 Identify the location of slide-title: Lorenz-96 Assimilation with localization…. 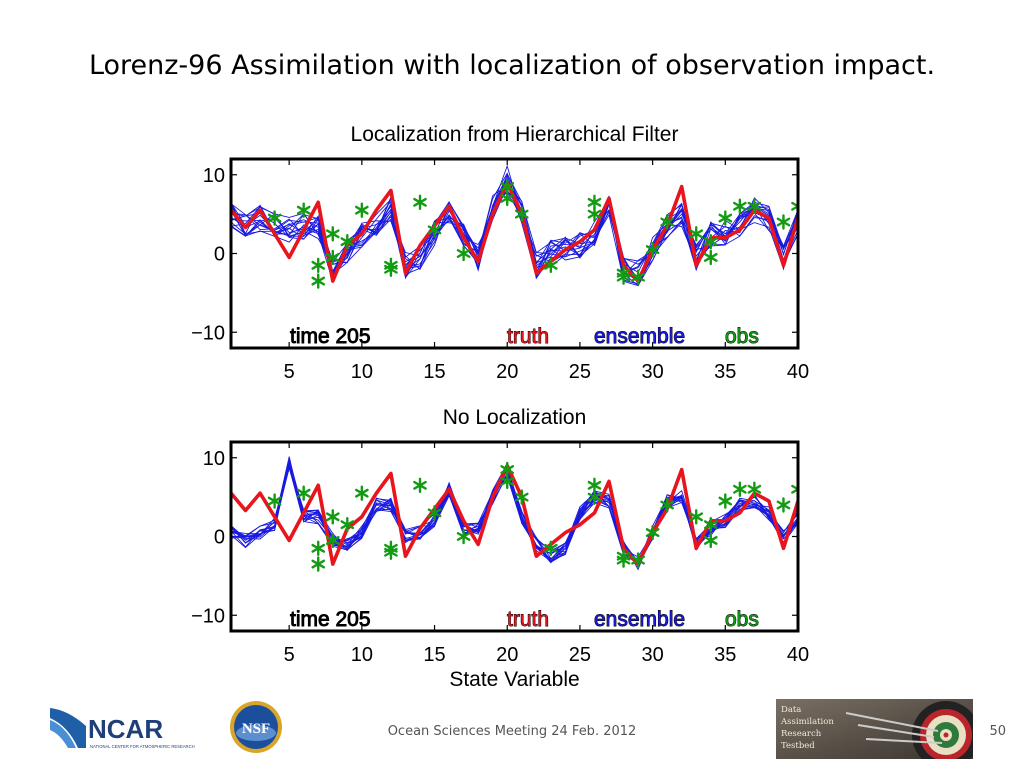
(512, 65).